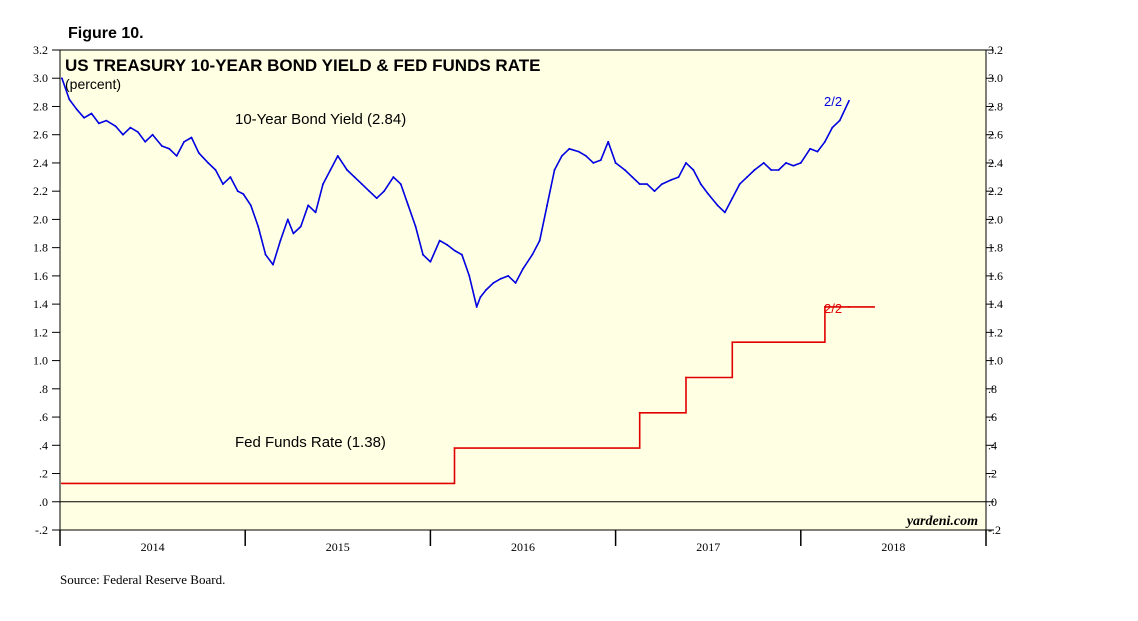 The image size is (1138, 621). I want to click on y-tick-label-right: .0, so click(992, 502).